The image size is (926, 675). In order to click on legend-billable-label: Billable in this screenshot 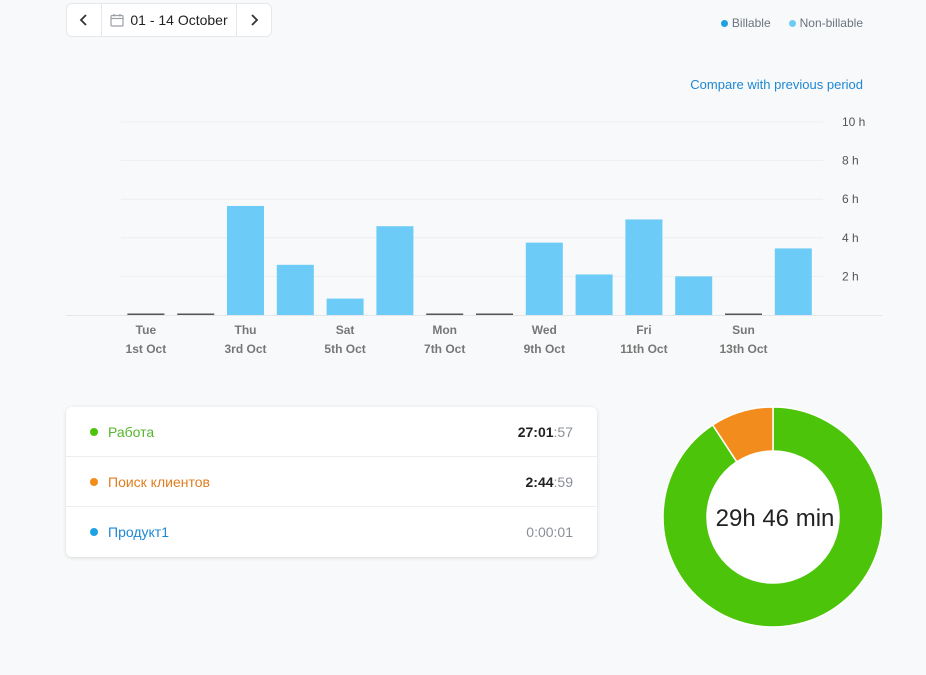, I will do `click(751, 23)`.